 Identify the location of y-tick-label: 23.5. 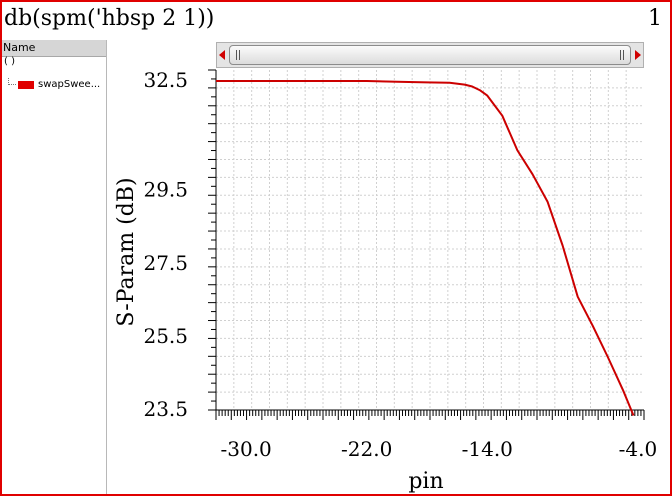
(165, 409).